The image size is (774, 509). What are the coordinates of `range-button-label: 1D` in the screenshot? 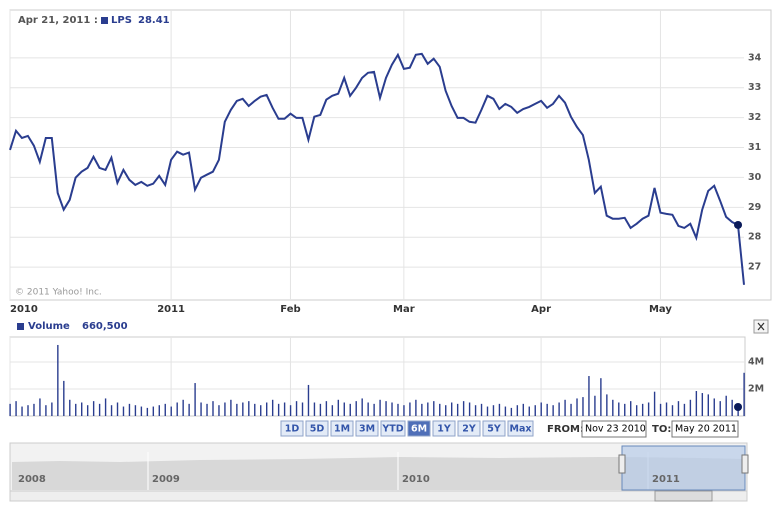 It's located at (292, 429).